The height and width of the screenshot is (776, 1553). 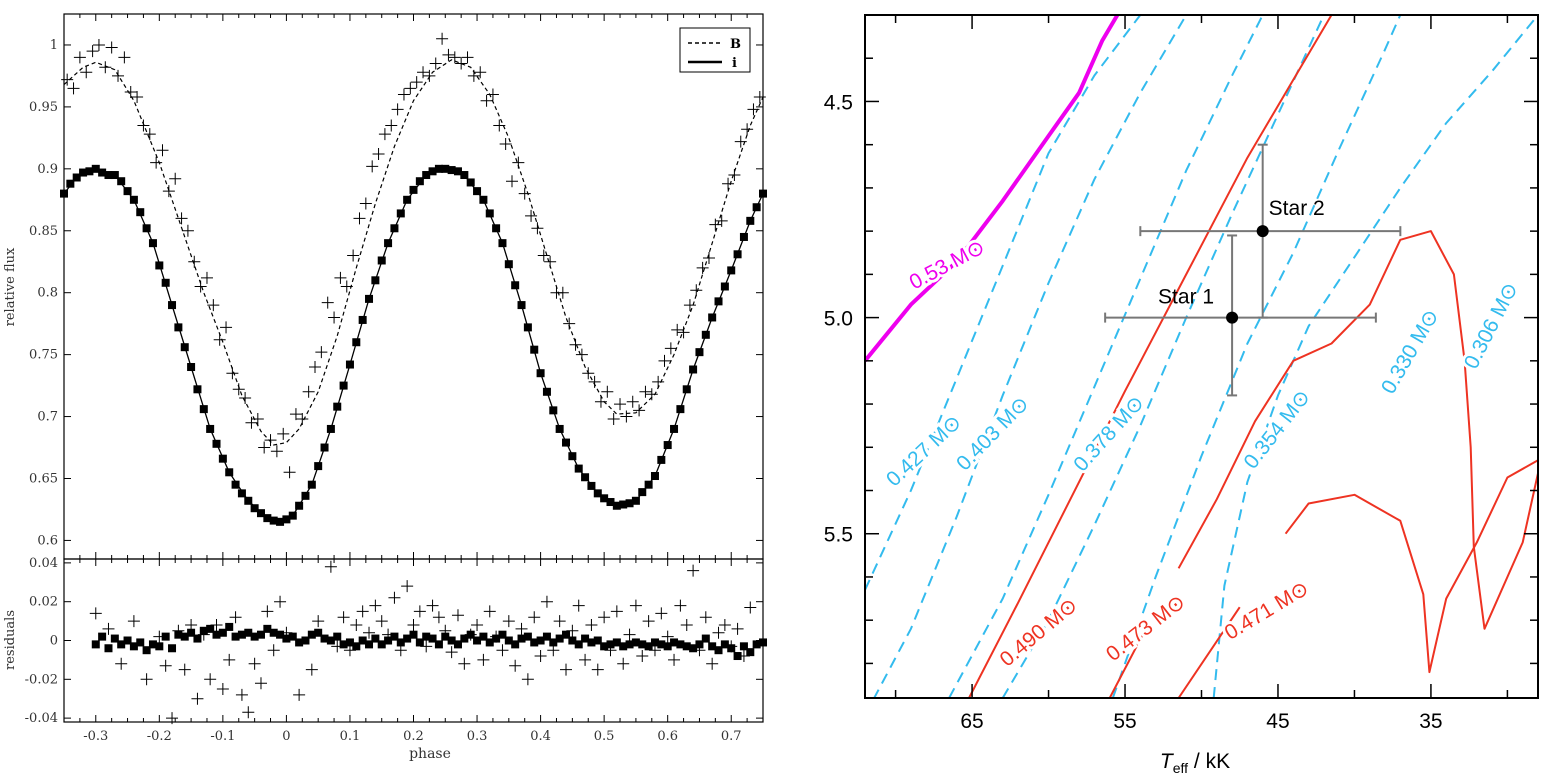 I want to click on track-label: 0.427 M⊙, so click(x=924, y=451).